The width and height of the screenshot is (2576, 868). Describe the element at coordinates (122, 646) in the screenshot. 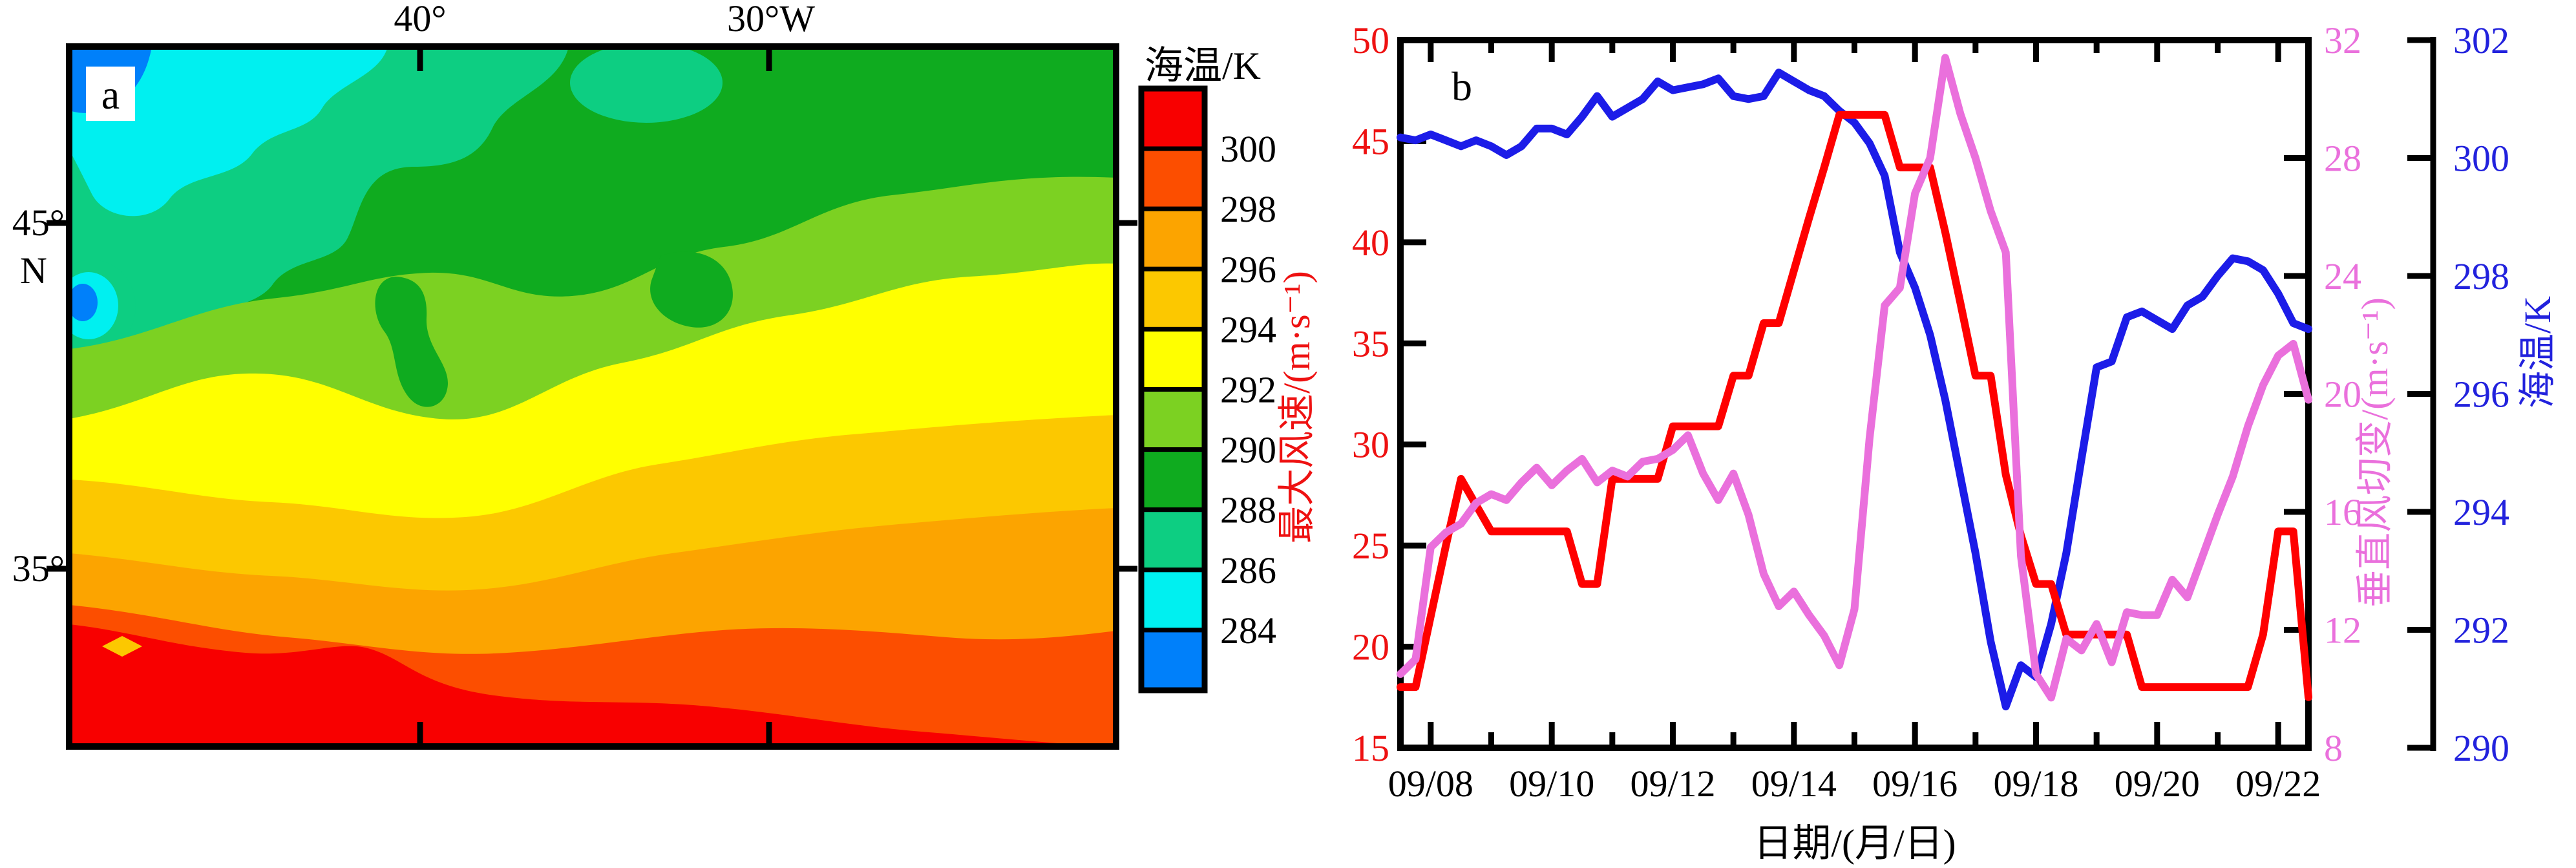

I see `map-amber-diamond` at that location.